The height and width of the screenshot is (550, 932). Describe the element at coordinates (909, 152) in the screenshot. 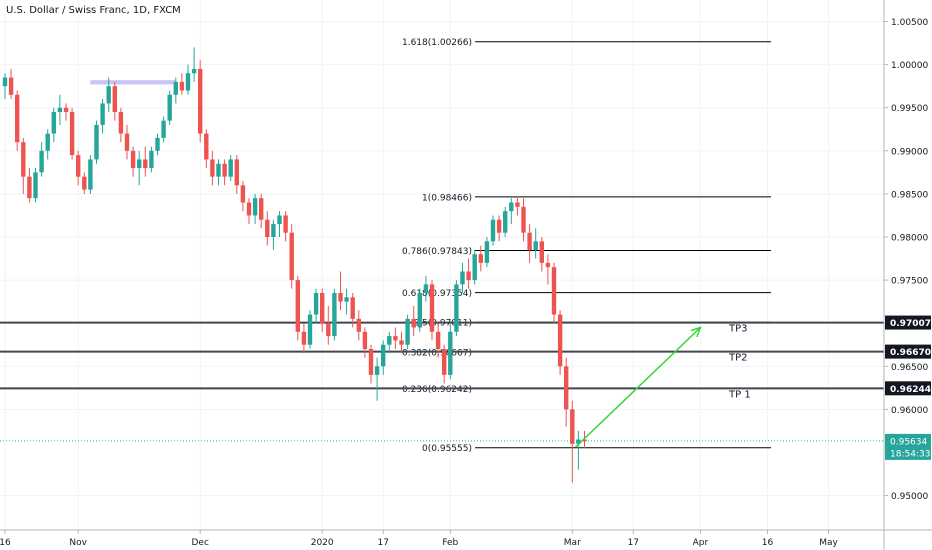

I see `price-tick-label: 0.99000` at that location.